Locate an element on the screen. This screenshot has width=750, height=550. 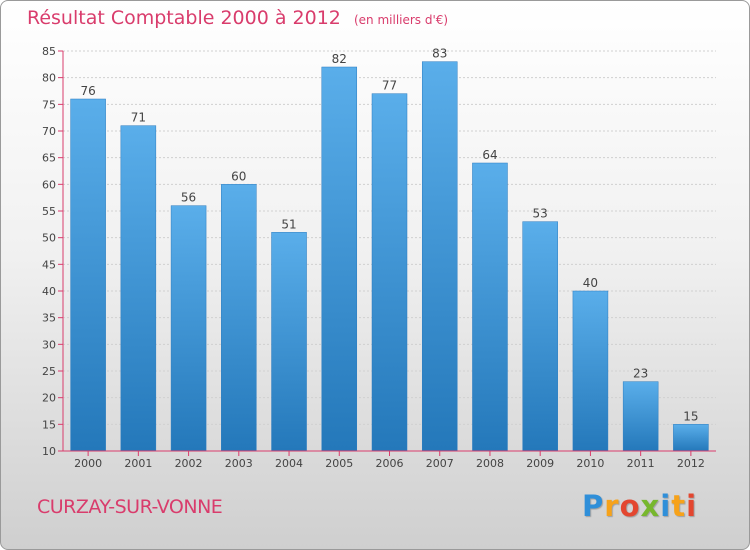
y-tick-label: 55 is located at coordinates (49, 211).